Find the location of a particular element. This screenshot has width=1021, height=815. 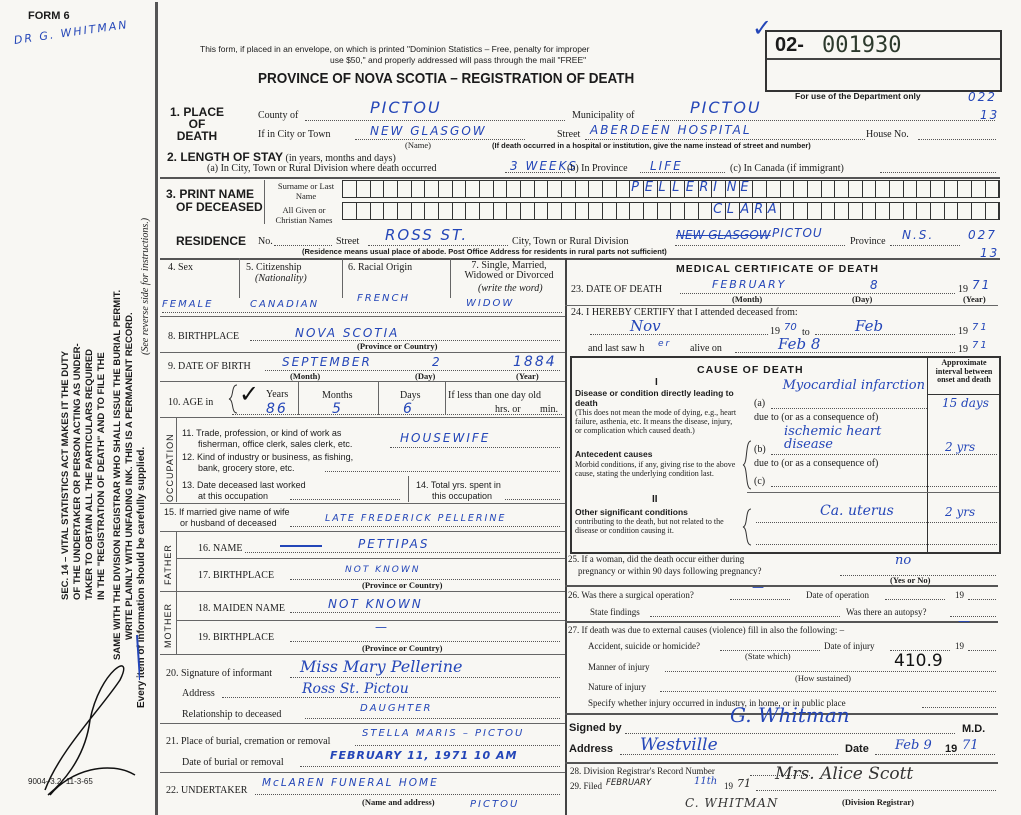

external-cause-value: — is located at coordinates (965, 621).